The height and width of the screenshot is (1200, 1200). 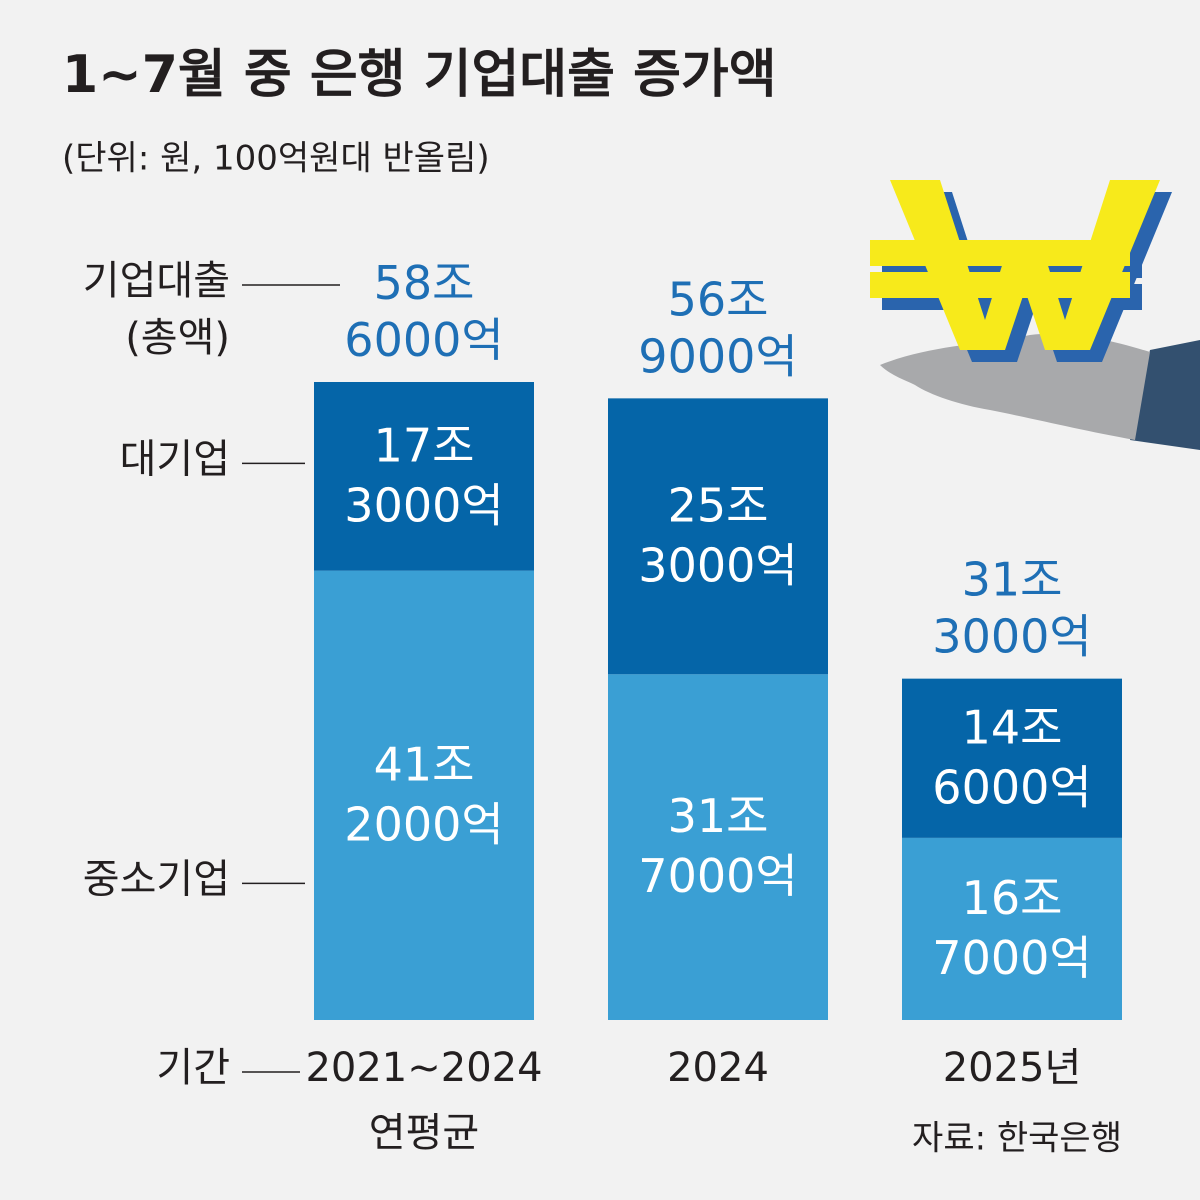 I want to click on value-label: 16조 7000억, so click(x=1011, y=927).